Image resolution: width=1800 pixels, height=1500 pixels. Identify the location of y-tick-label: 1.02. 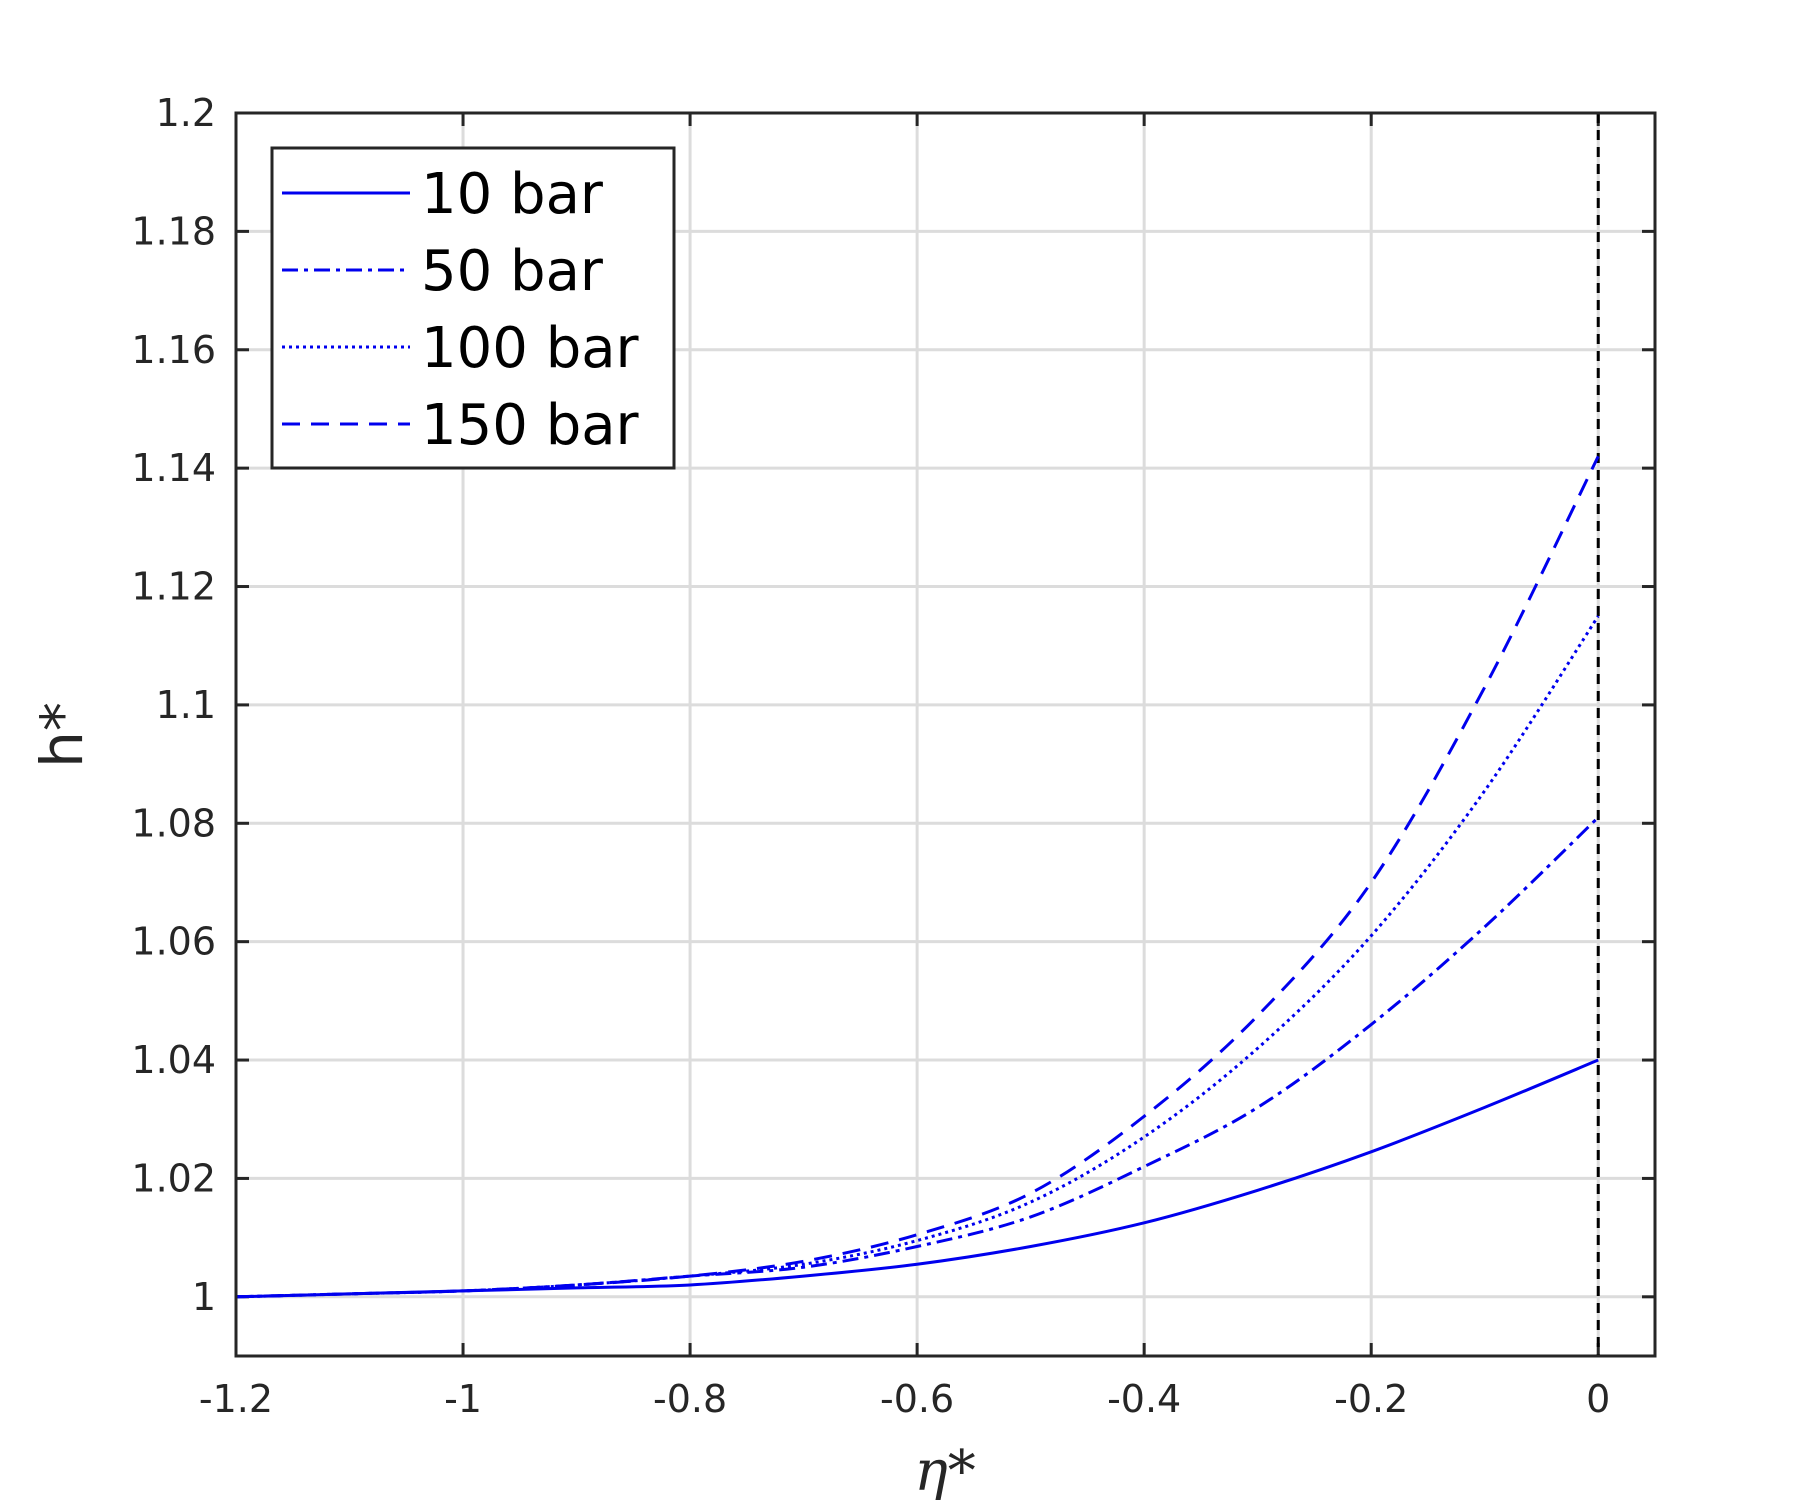
(173, 1178).